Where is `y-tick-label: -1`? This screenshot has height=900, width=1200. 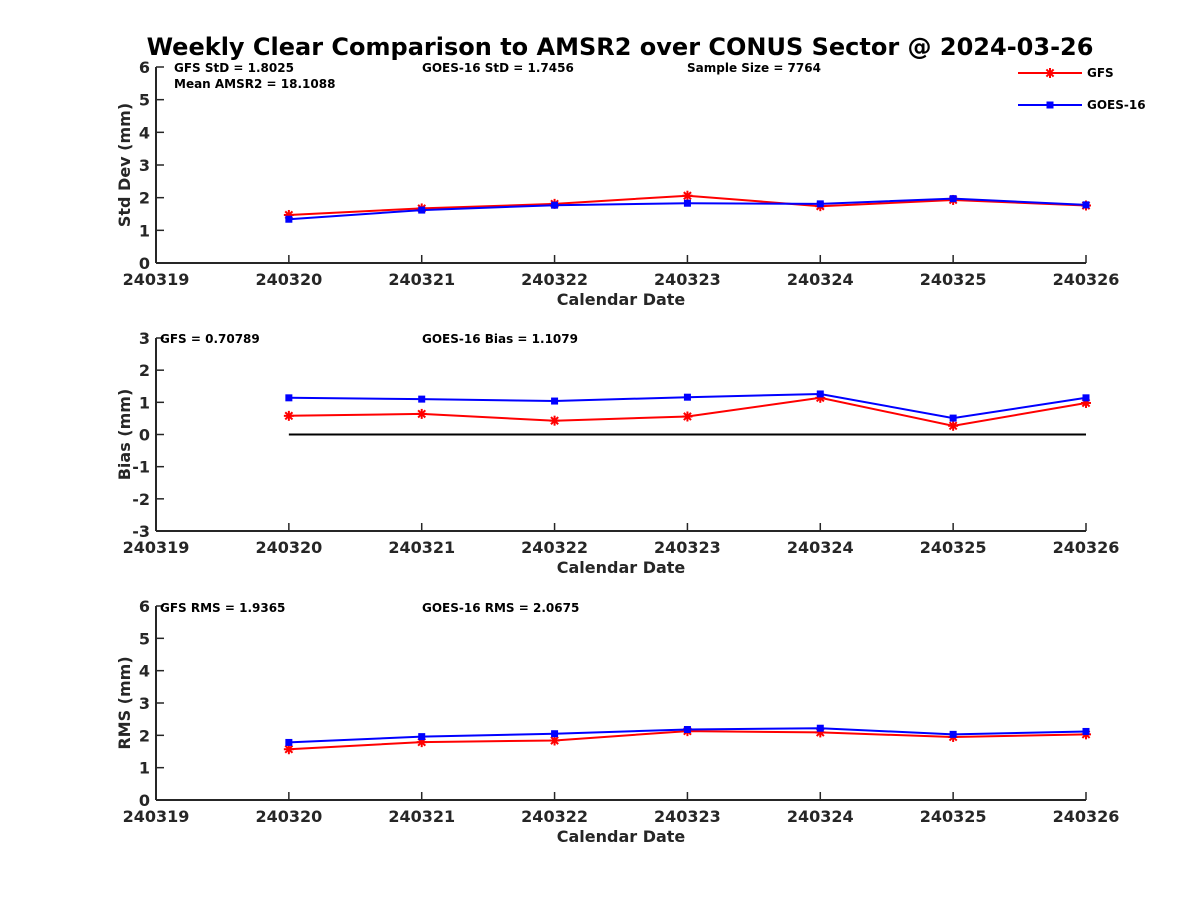
y-tick-label: -1 is located at coordinates (141, 467).